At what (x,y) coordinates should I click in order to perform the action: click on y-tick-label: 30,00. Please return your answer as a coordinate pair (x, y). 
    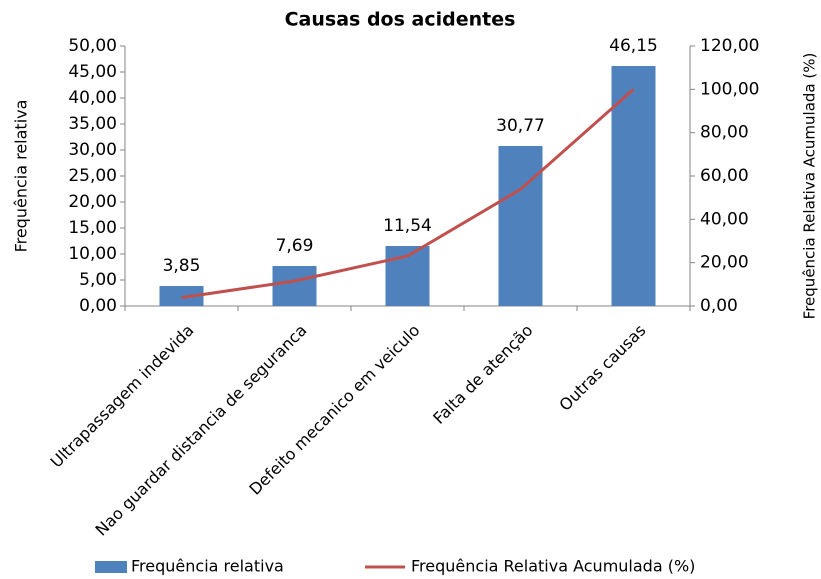
    Looking at the image, I should click on (92, 150).